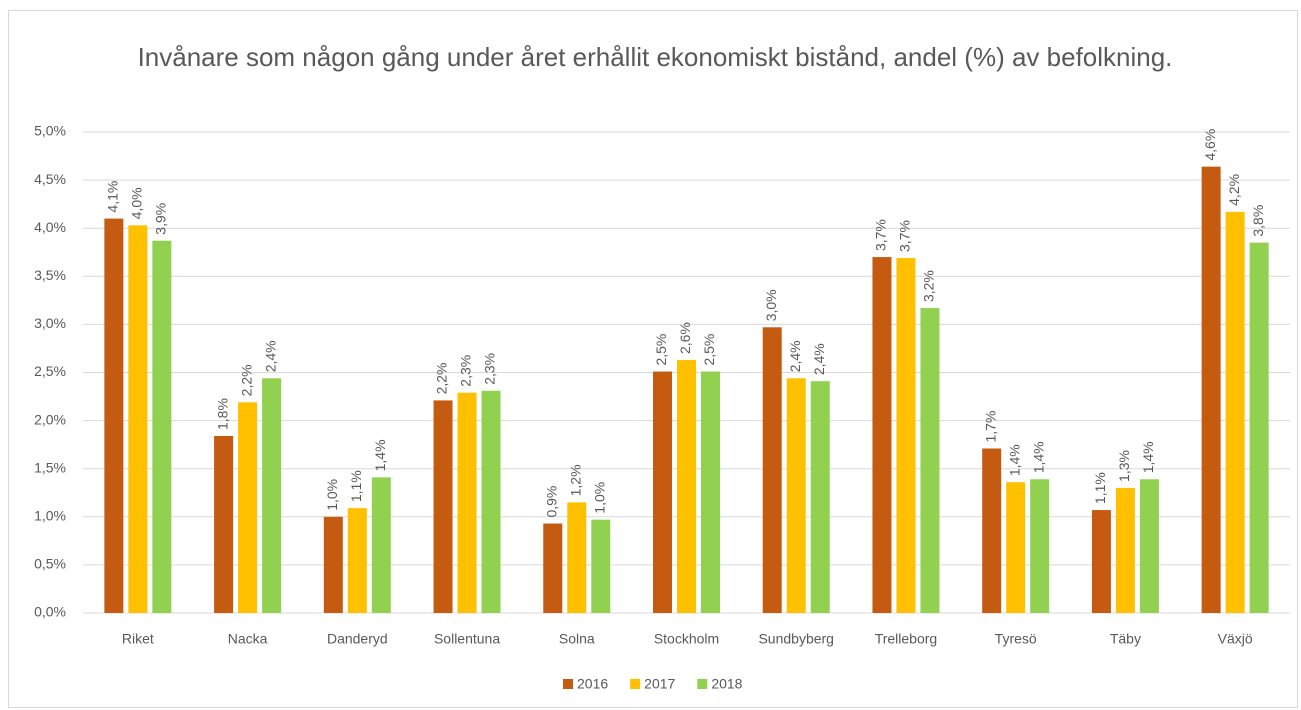  Describe the element at coordinates (726, 684) in the screenshot. I see `legend-label: 2018` at that location.